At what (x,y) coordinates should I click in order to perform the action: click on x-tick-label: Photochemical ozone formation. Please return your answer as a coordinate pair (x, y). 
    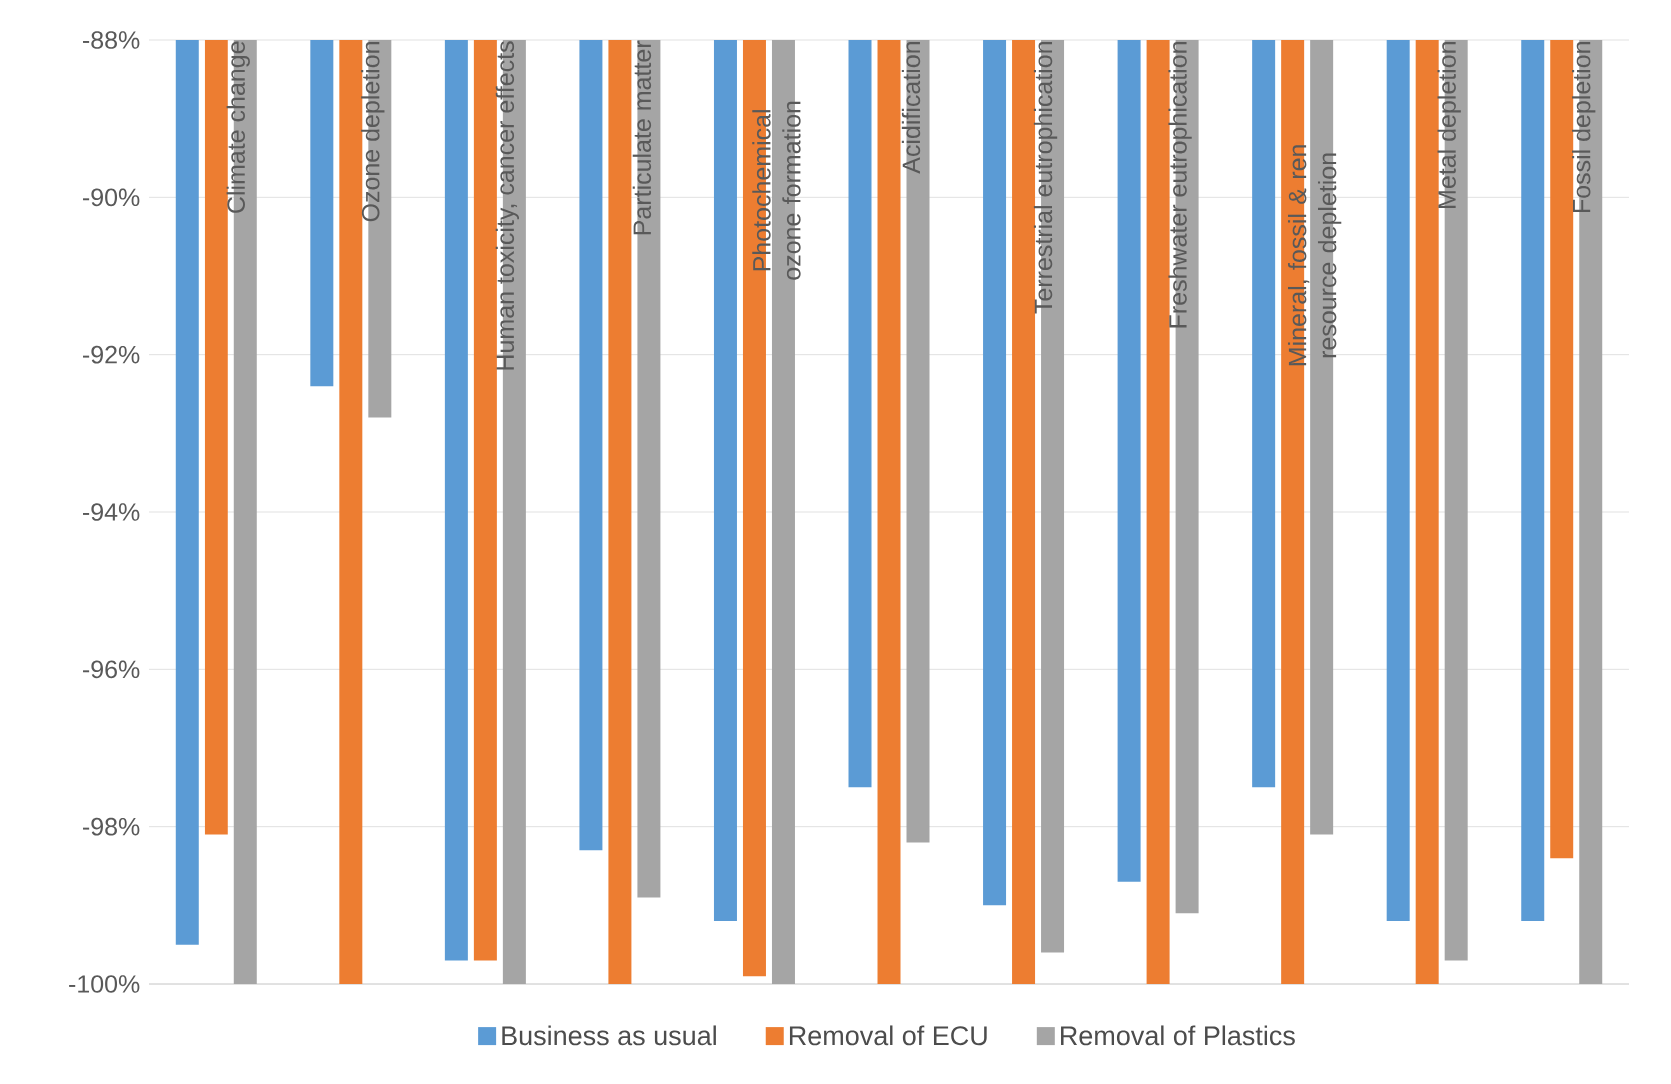
    Looking at the image, I should click on (776, 190).